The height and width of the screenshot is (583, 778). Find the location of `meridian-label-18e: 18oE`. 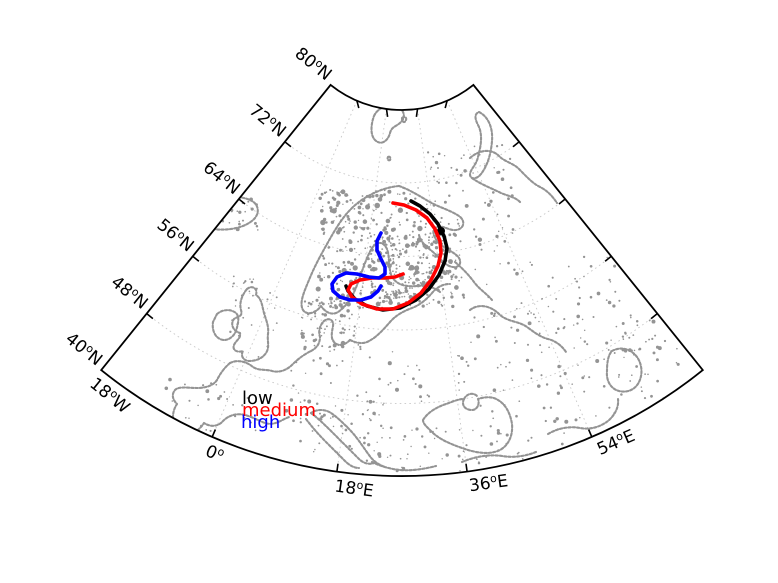

meridian-label-18e: 18oE is located at coordinates (354, 489).